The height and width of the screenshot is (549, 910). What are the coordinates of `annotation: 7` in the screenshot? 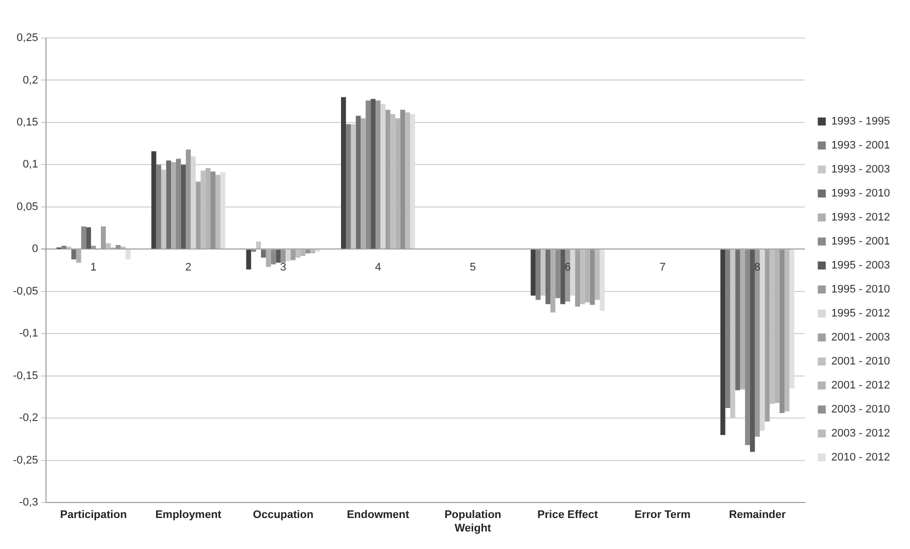 It's located at (662, 268).